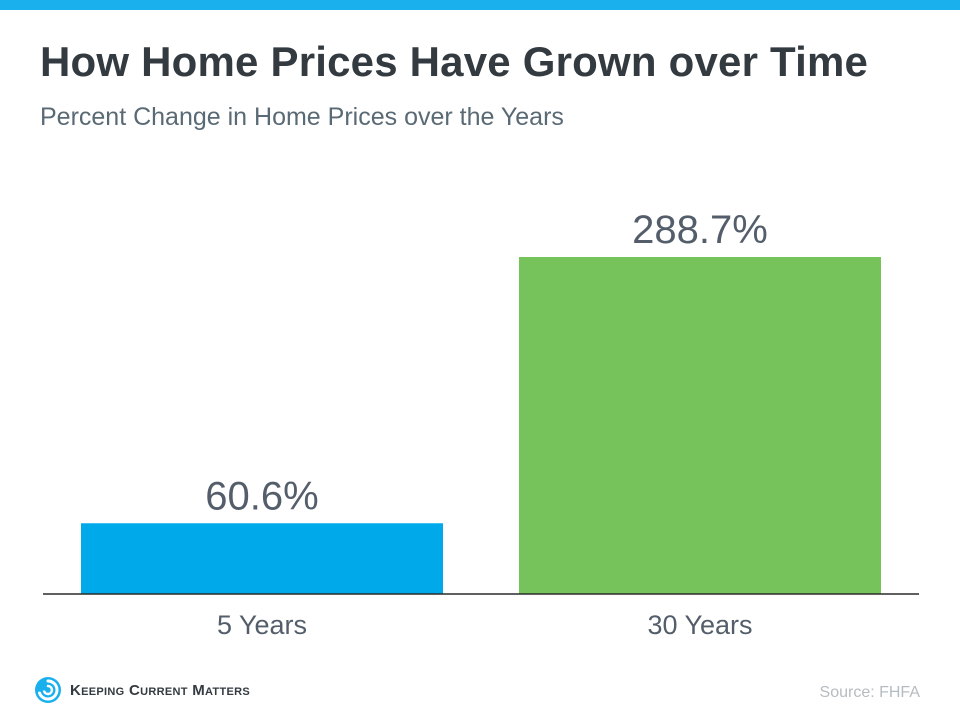 The height and width of the screenshot is (720, 960). I want to click on bar-5-years, so click(262, 558).